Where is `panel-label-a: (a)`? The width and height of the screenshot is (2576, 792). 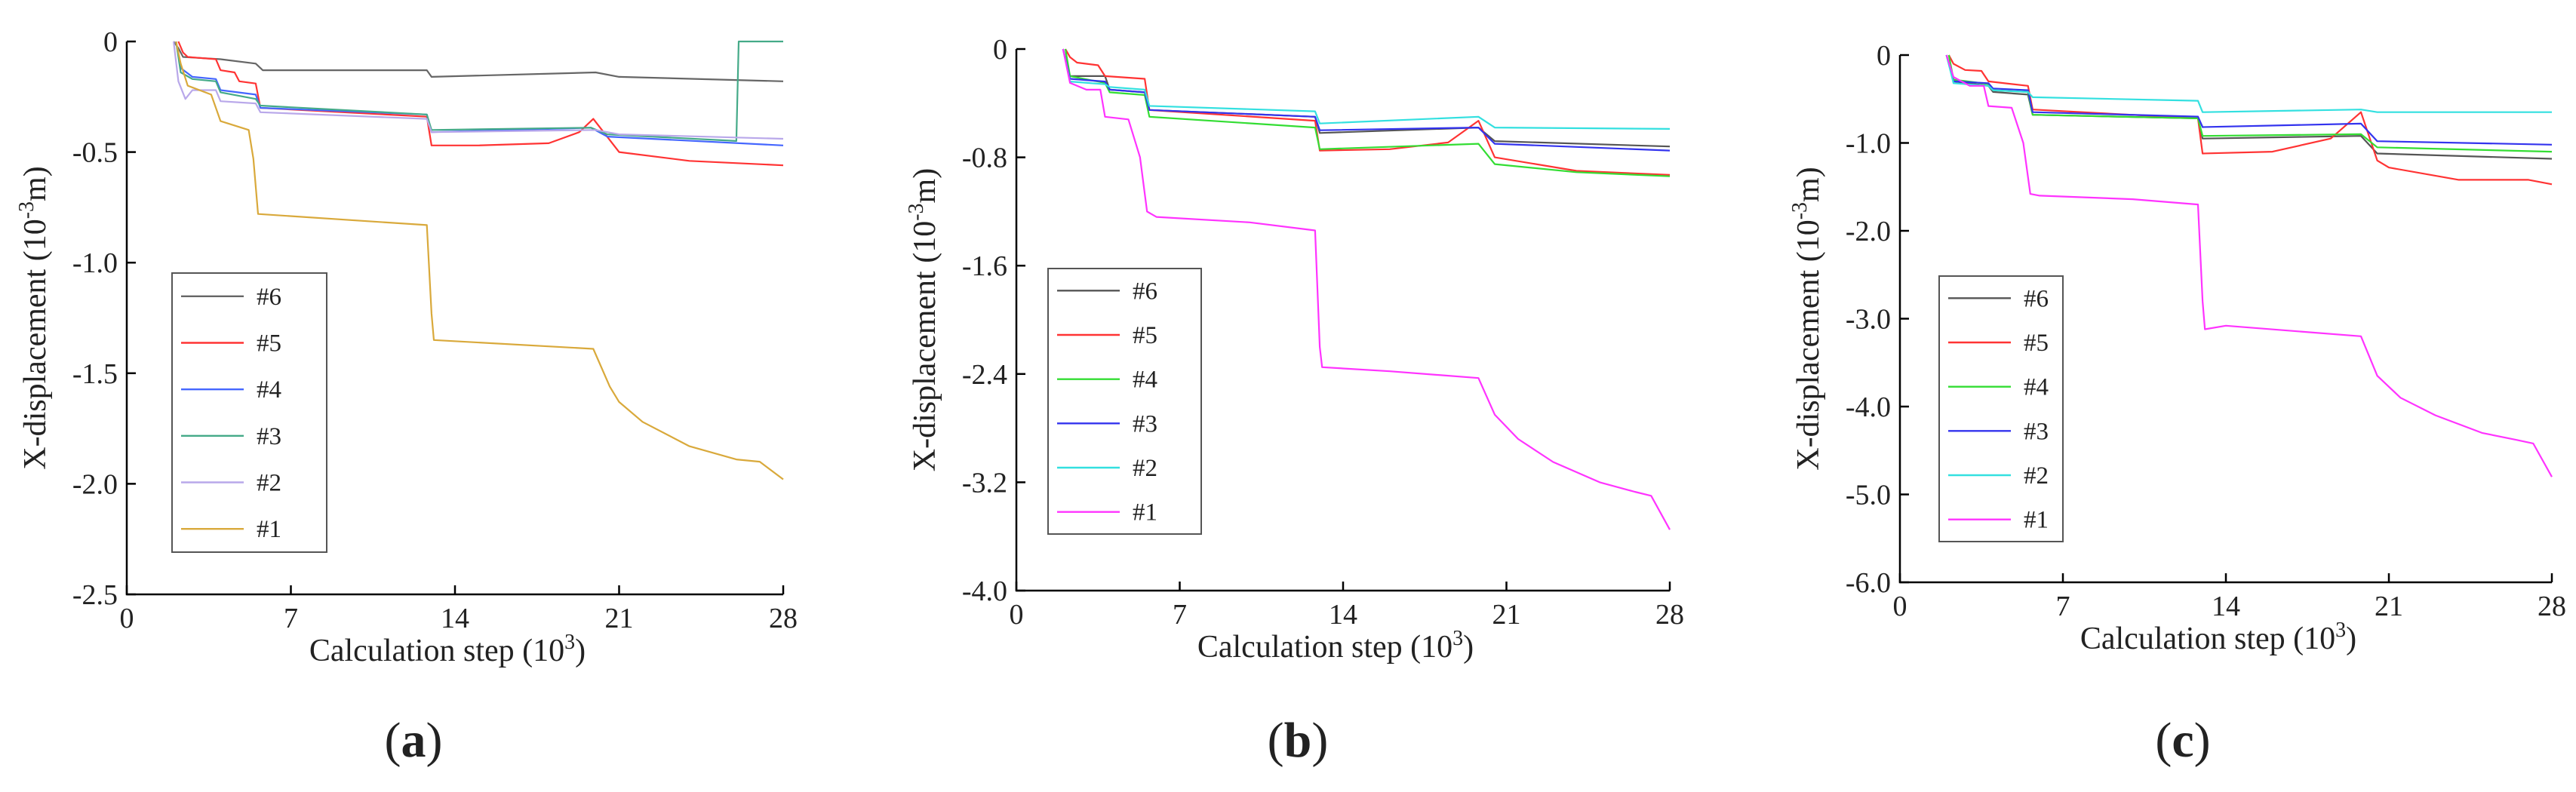 panel-label-a: (a) is located at coordinates (414, 740).